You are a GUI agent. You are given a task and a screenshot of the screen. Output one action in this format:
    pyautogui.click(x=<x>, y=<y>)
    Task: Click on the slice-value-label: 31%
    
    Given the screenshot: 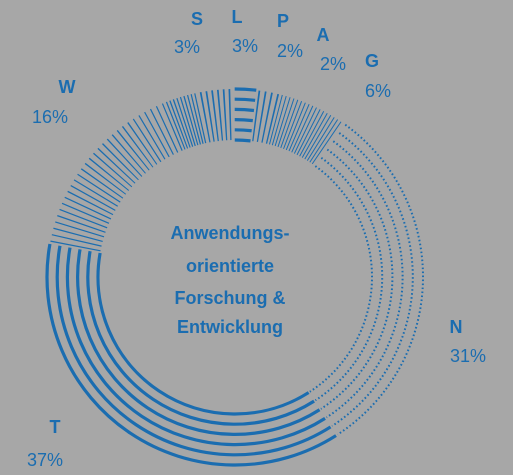 What is the action you would take?
    pyautogui.click(x=468, y=356)
    